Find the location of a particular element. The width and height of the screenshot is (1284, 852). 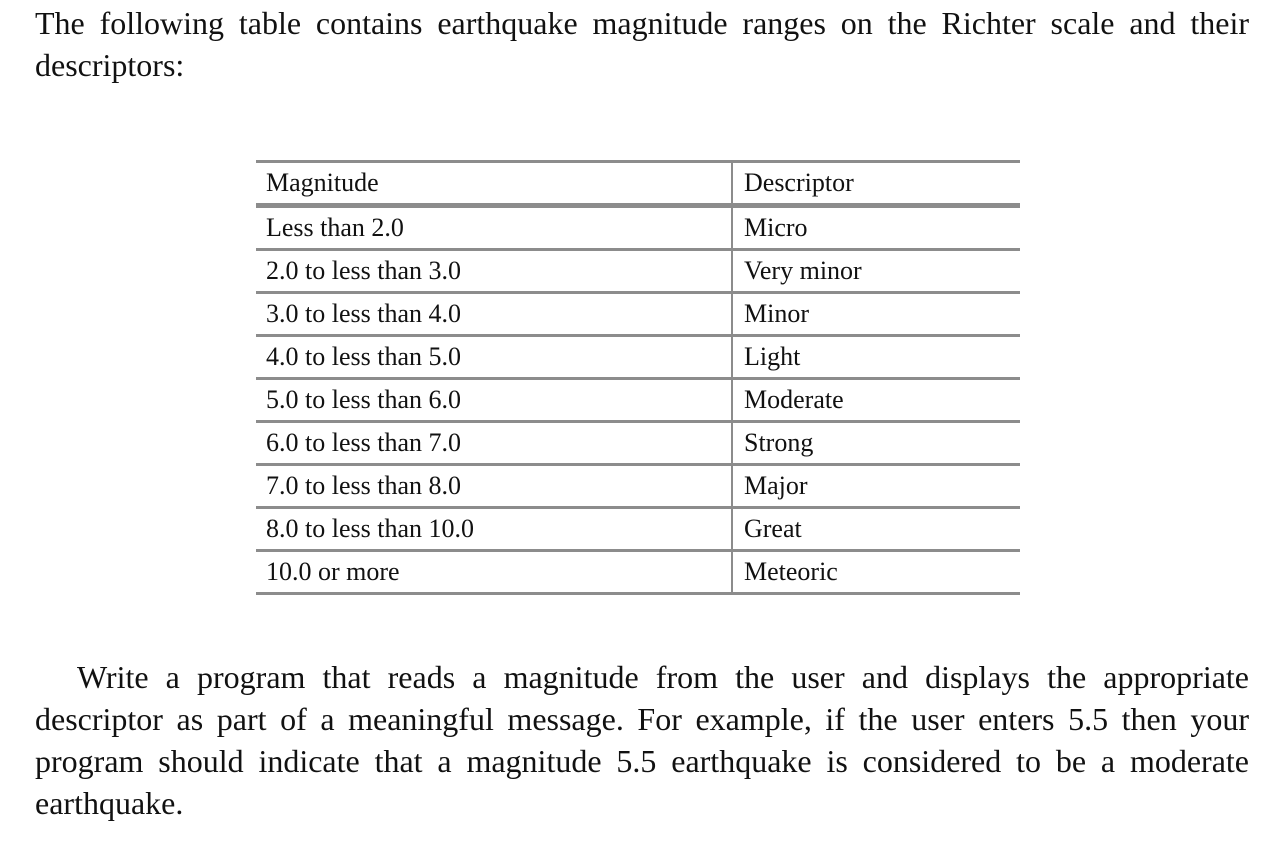

table-row: 7.0 to less than 8.0 Major is located at coordinates (638, 486).